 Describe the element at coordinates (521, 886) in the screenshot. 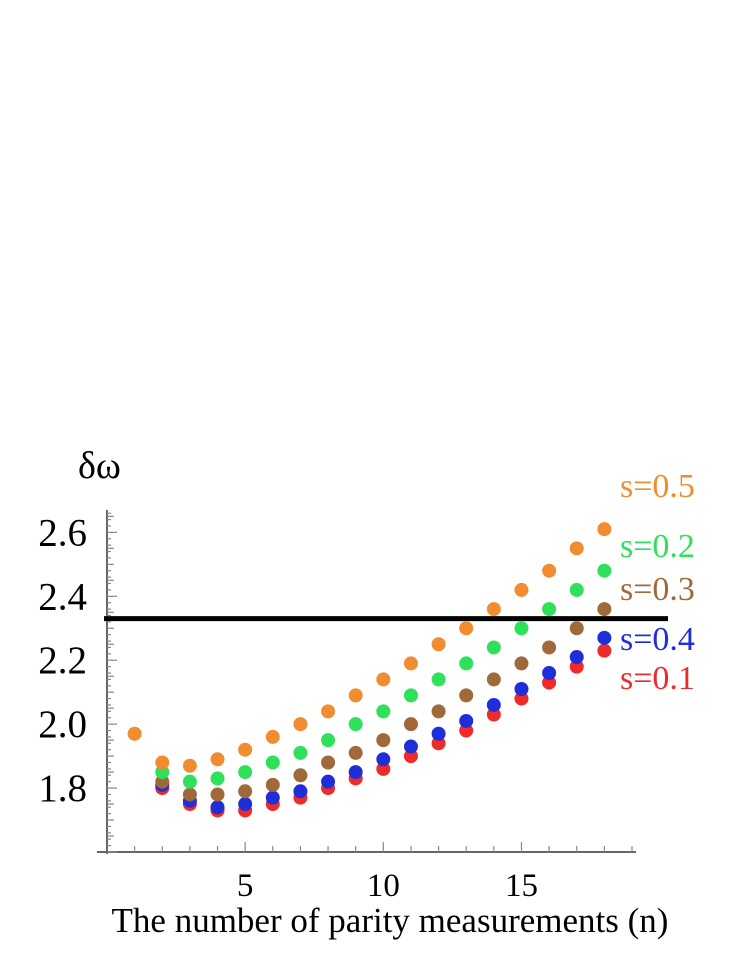

I see `x-tick-label: 15` at that location.